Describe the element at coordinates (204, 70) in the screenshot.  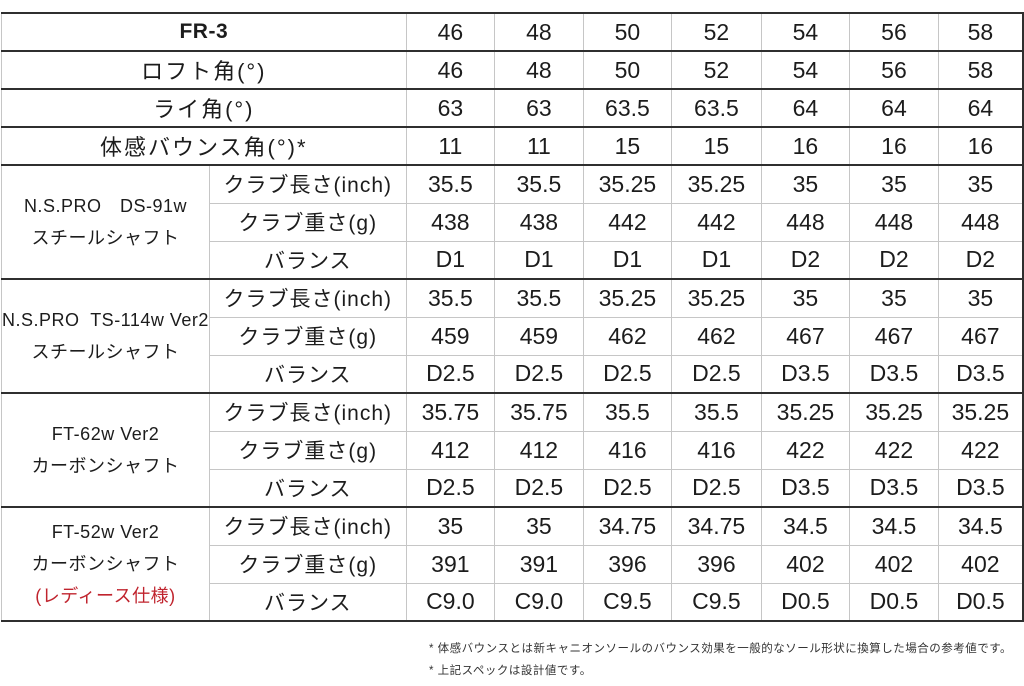
I see `row-label-cell: ロフト角(°)` at that location.